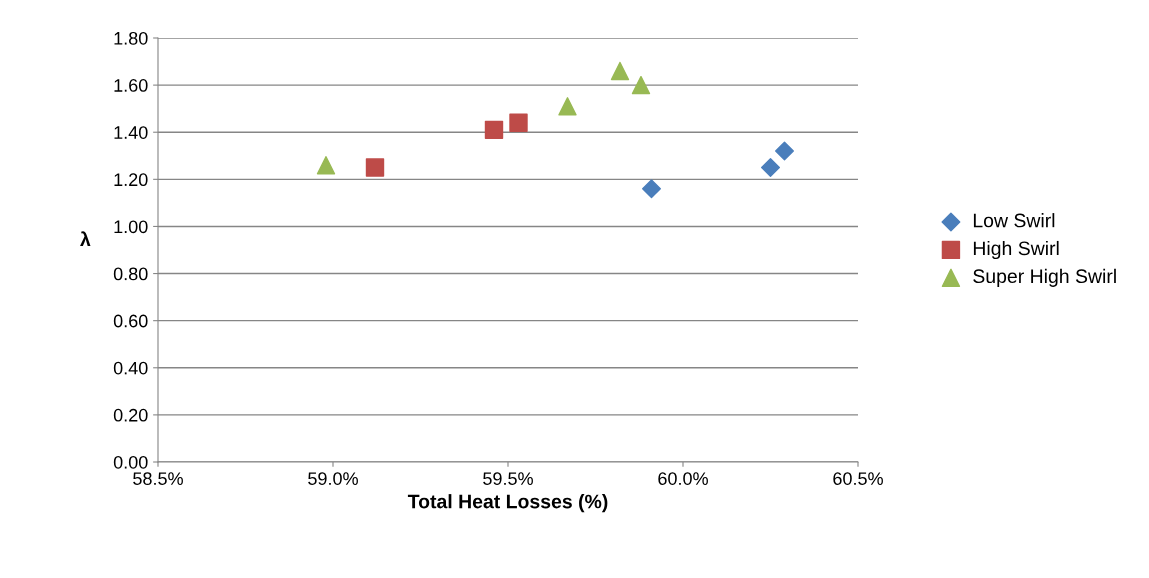 This screenshot has height=578, width=1149. Describe the element at coordinates (130, 415) in the screenshot. I see `y-tick-label: 0.20` at that location.